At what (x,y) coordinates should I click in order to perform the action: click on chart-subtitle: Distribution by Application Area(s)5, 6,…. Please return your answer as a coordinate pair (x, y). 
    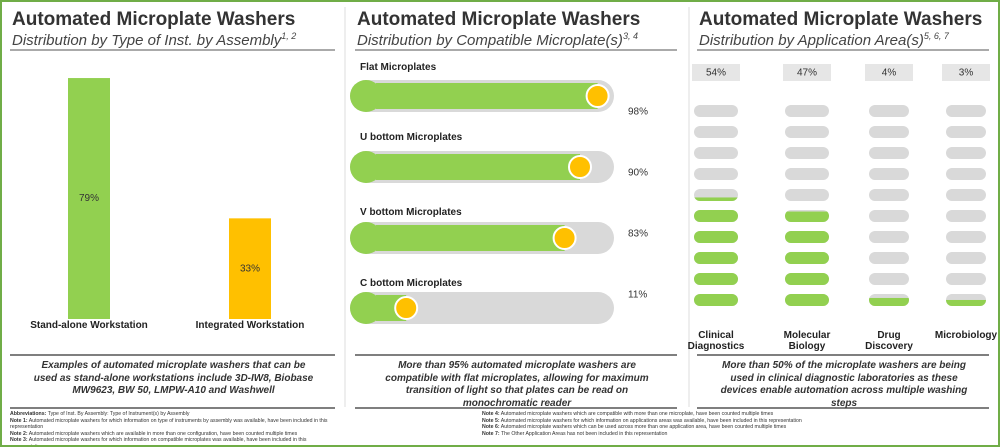
    Looking at the image, I should click on (824, 40).